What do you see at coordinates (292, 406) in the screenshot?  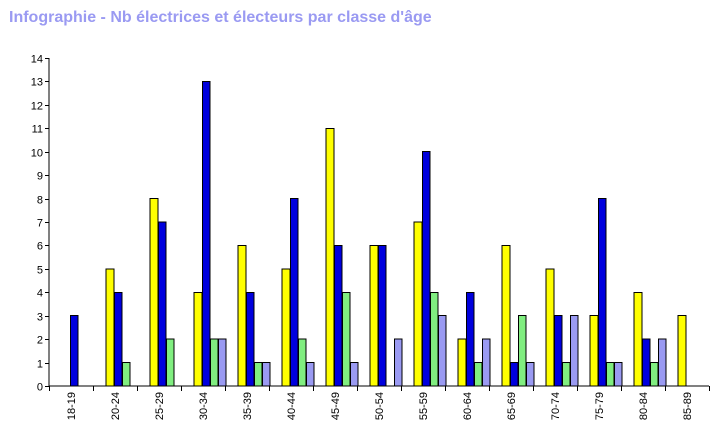 I see `x-tick-label-40-44: 40-44` at bounding box center [292, 406].